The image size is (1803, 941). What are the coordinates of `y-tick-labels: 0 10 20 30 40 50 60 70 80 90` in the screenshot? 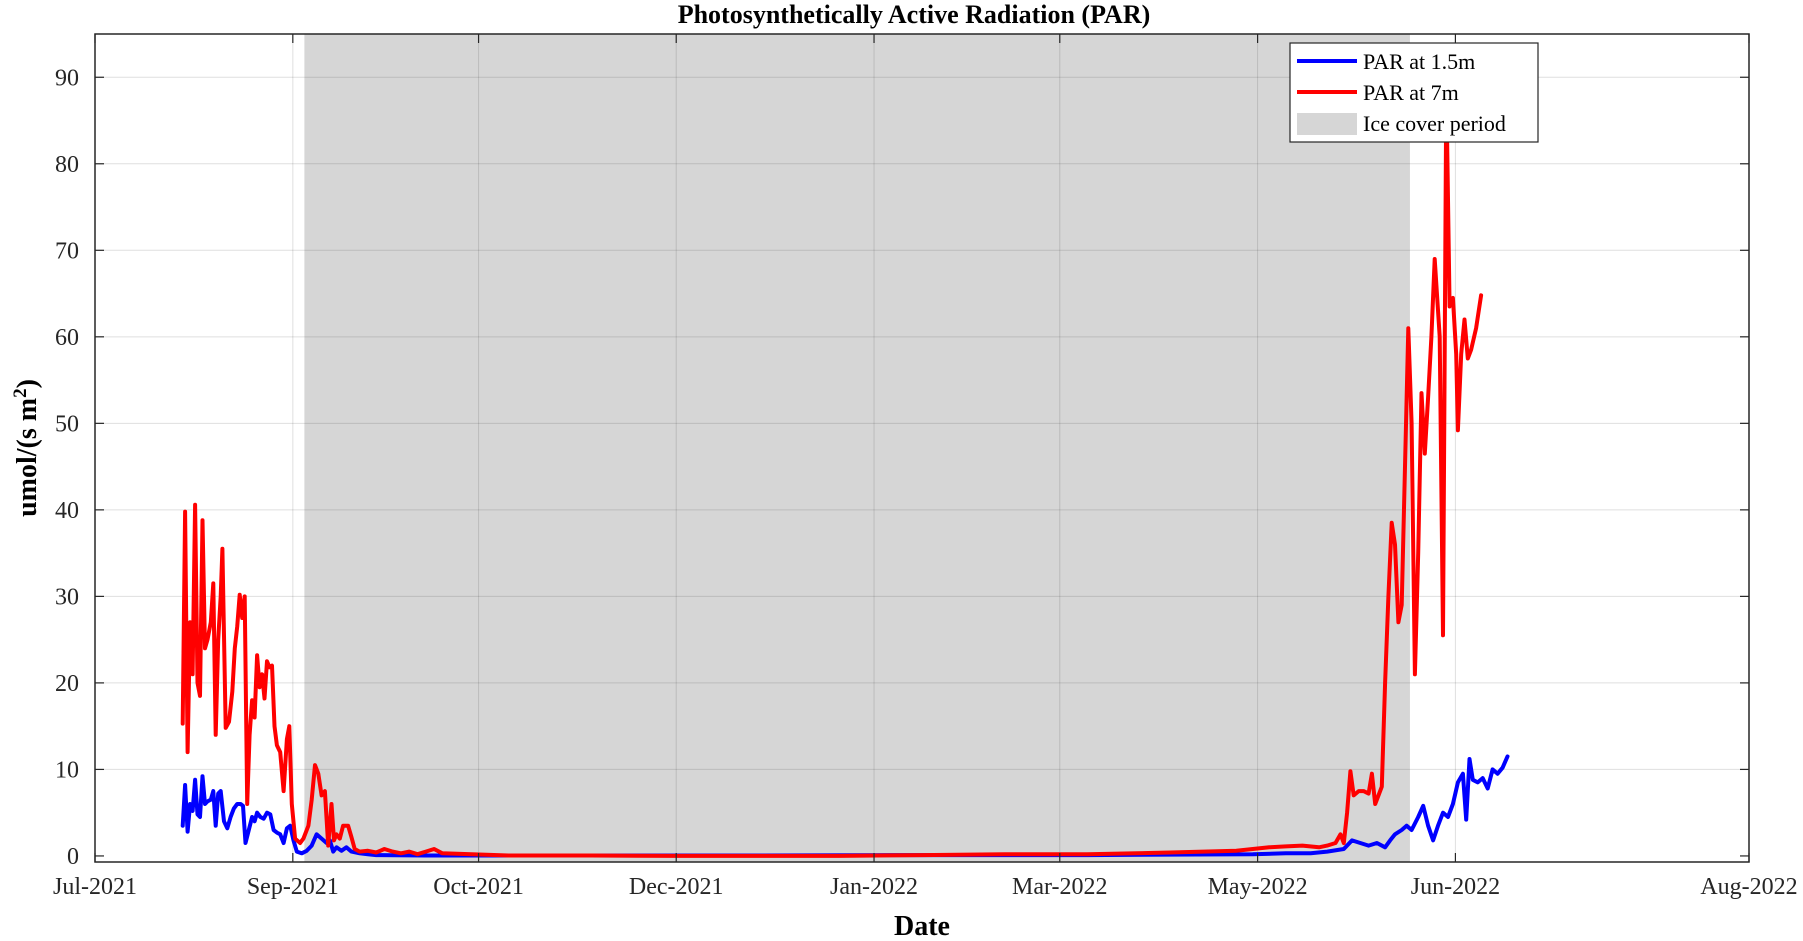 It's located at (67, 467).